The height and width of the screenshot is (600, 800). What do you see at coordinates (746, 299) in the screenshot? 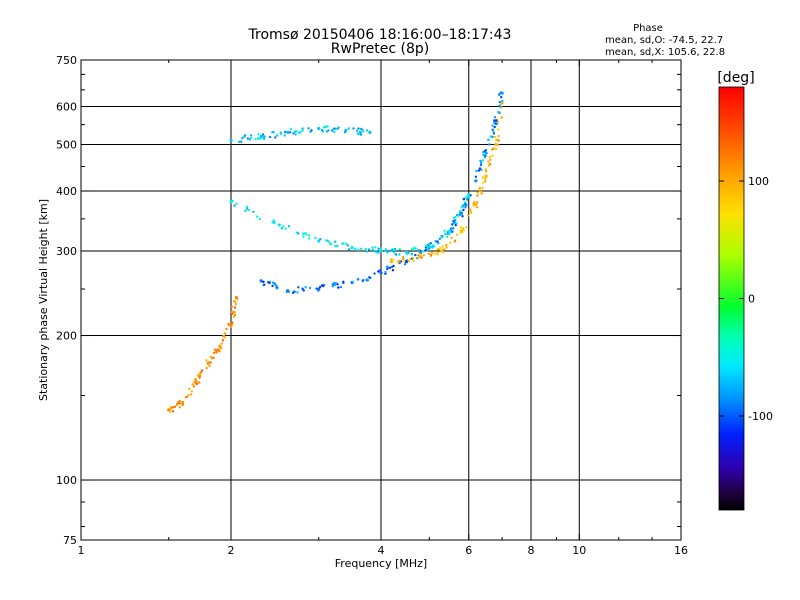
I see `colorbar-ticks: 100 0 -100` at bounding box center [746, 299].